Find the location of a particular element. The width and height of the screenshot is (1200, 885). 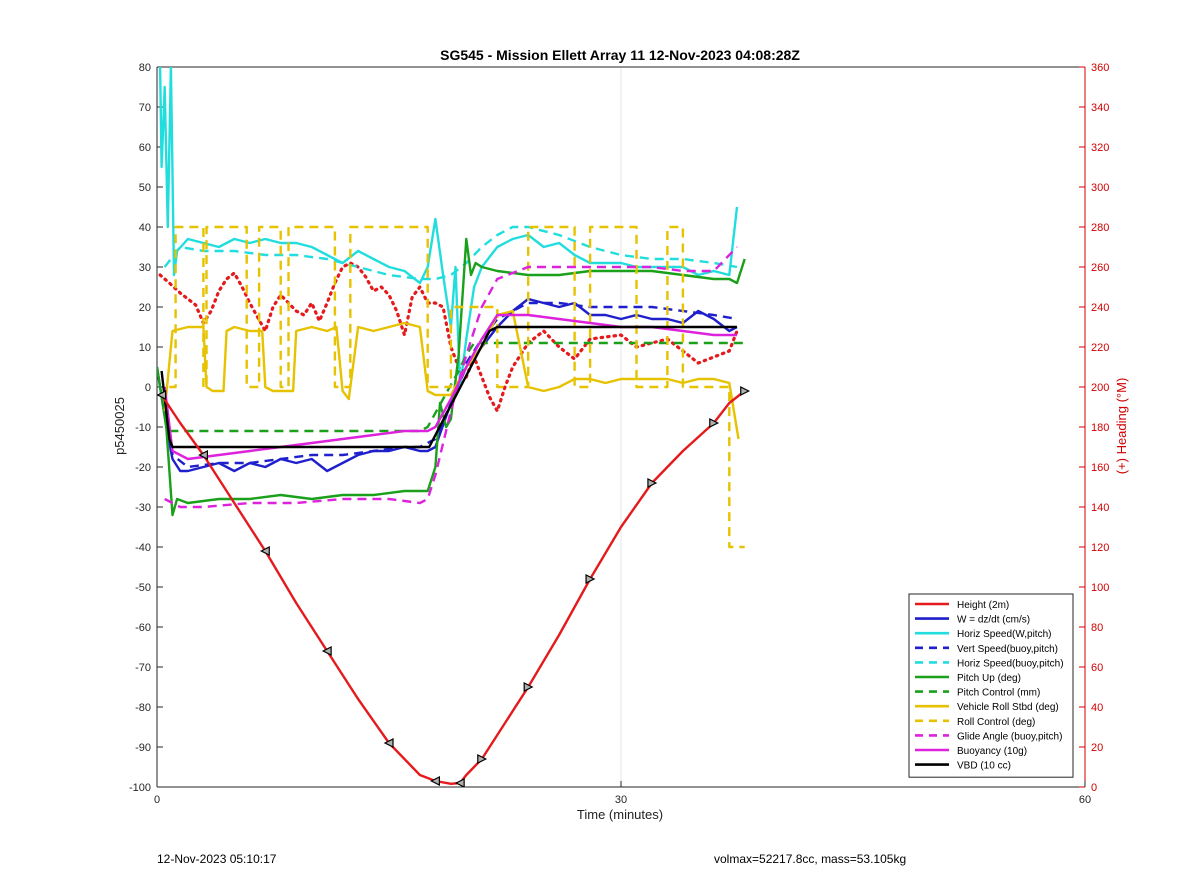

y-tick-label: -40 is located at coordinates (143, 548).